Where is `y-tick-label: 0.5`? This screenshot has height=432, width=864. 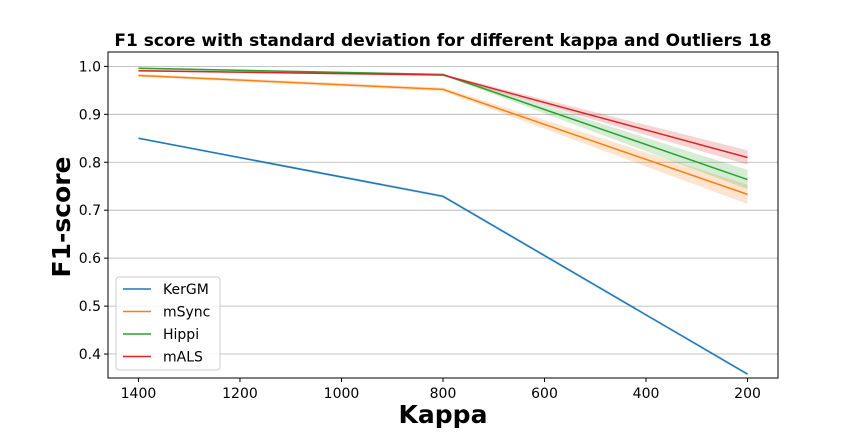
y-tick-label: 0.5 is located at coordinates (90, 307).